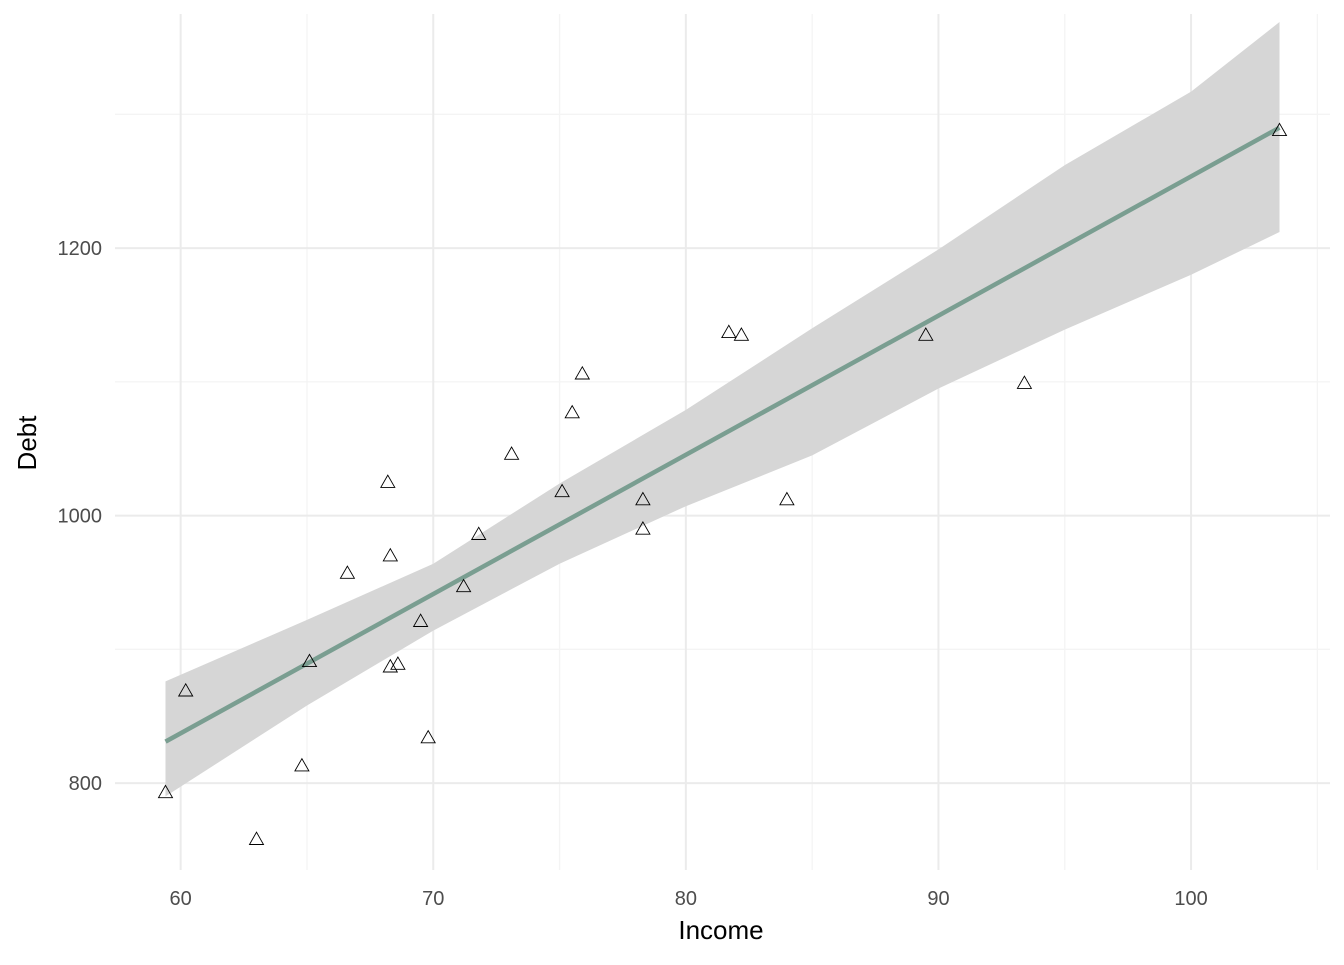 Image resolution: width=1344 pixels, height=965 pixels. What do you see at coordinates (85, 784) in the screenshot?
I see `y-tick-label: 800` at bounding box center [85, 784].